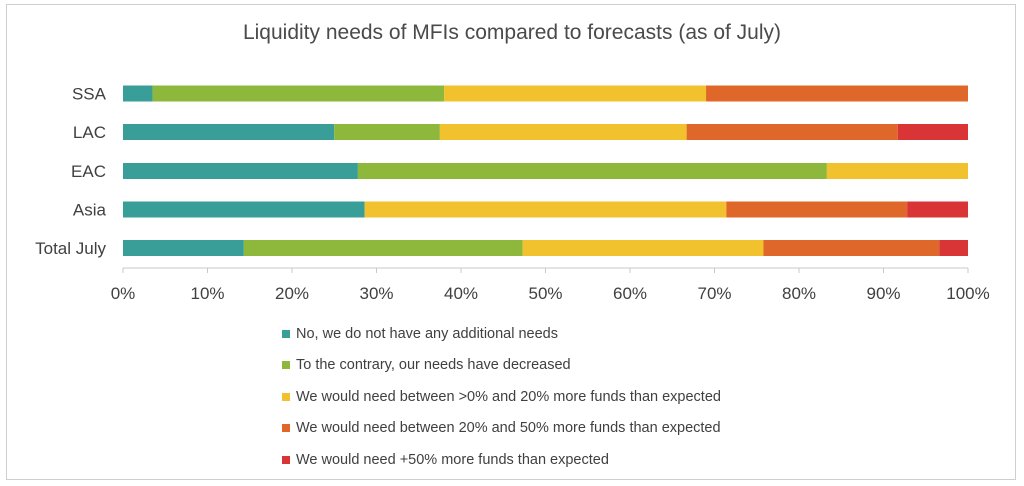 The height and width of the screenshot is (486, 1024). What do you see at coordinates (461, 293) in the screenshot?
I see `x-tick-label: 40%` at bounding box center [461, 293].